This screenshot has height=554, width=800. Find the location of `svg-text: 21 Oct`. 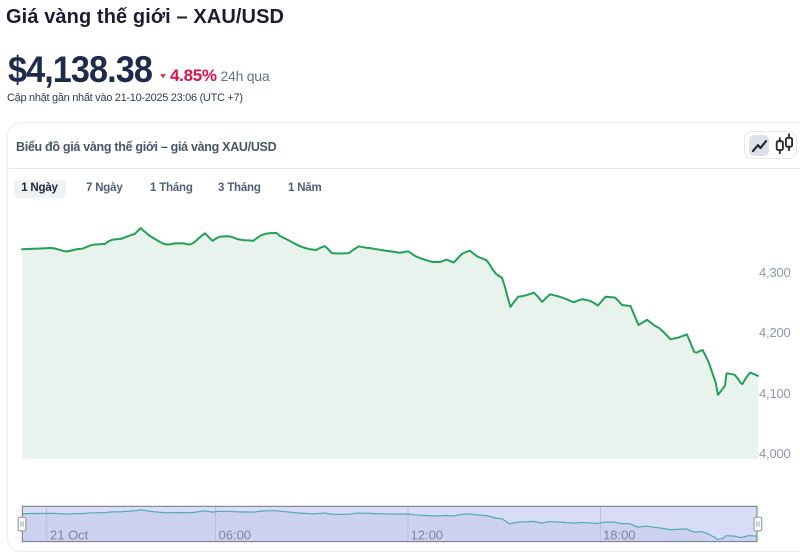

svg-text: 21 Oct is located at coordinates (69, 535).